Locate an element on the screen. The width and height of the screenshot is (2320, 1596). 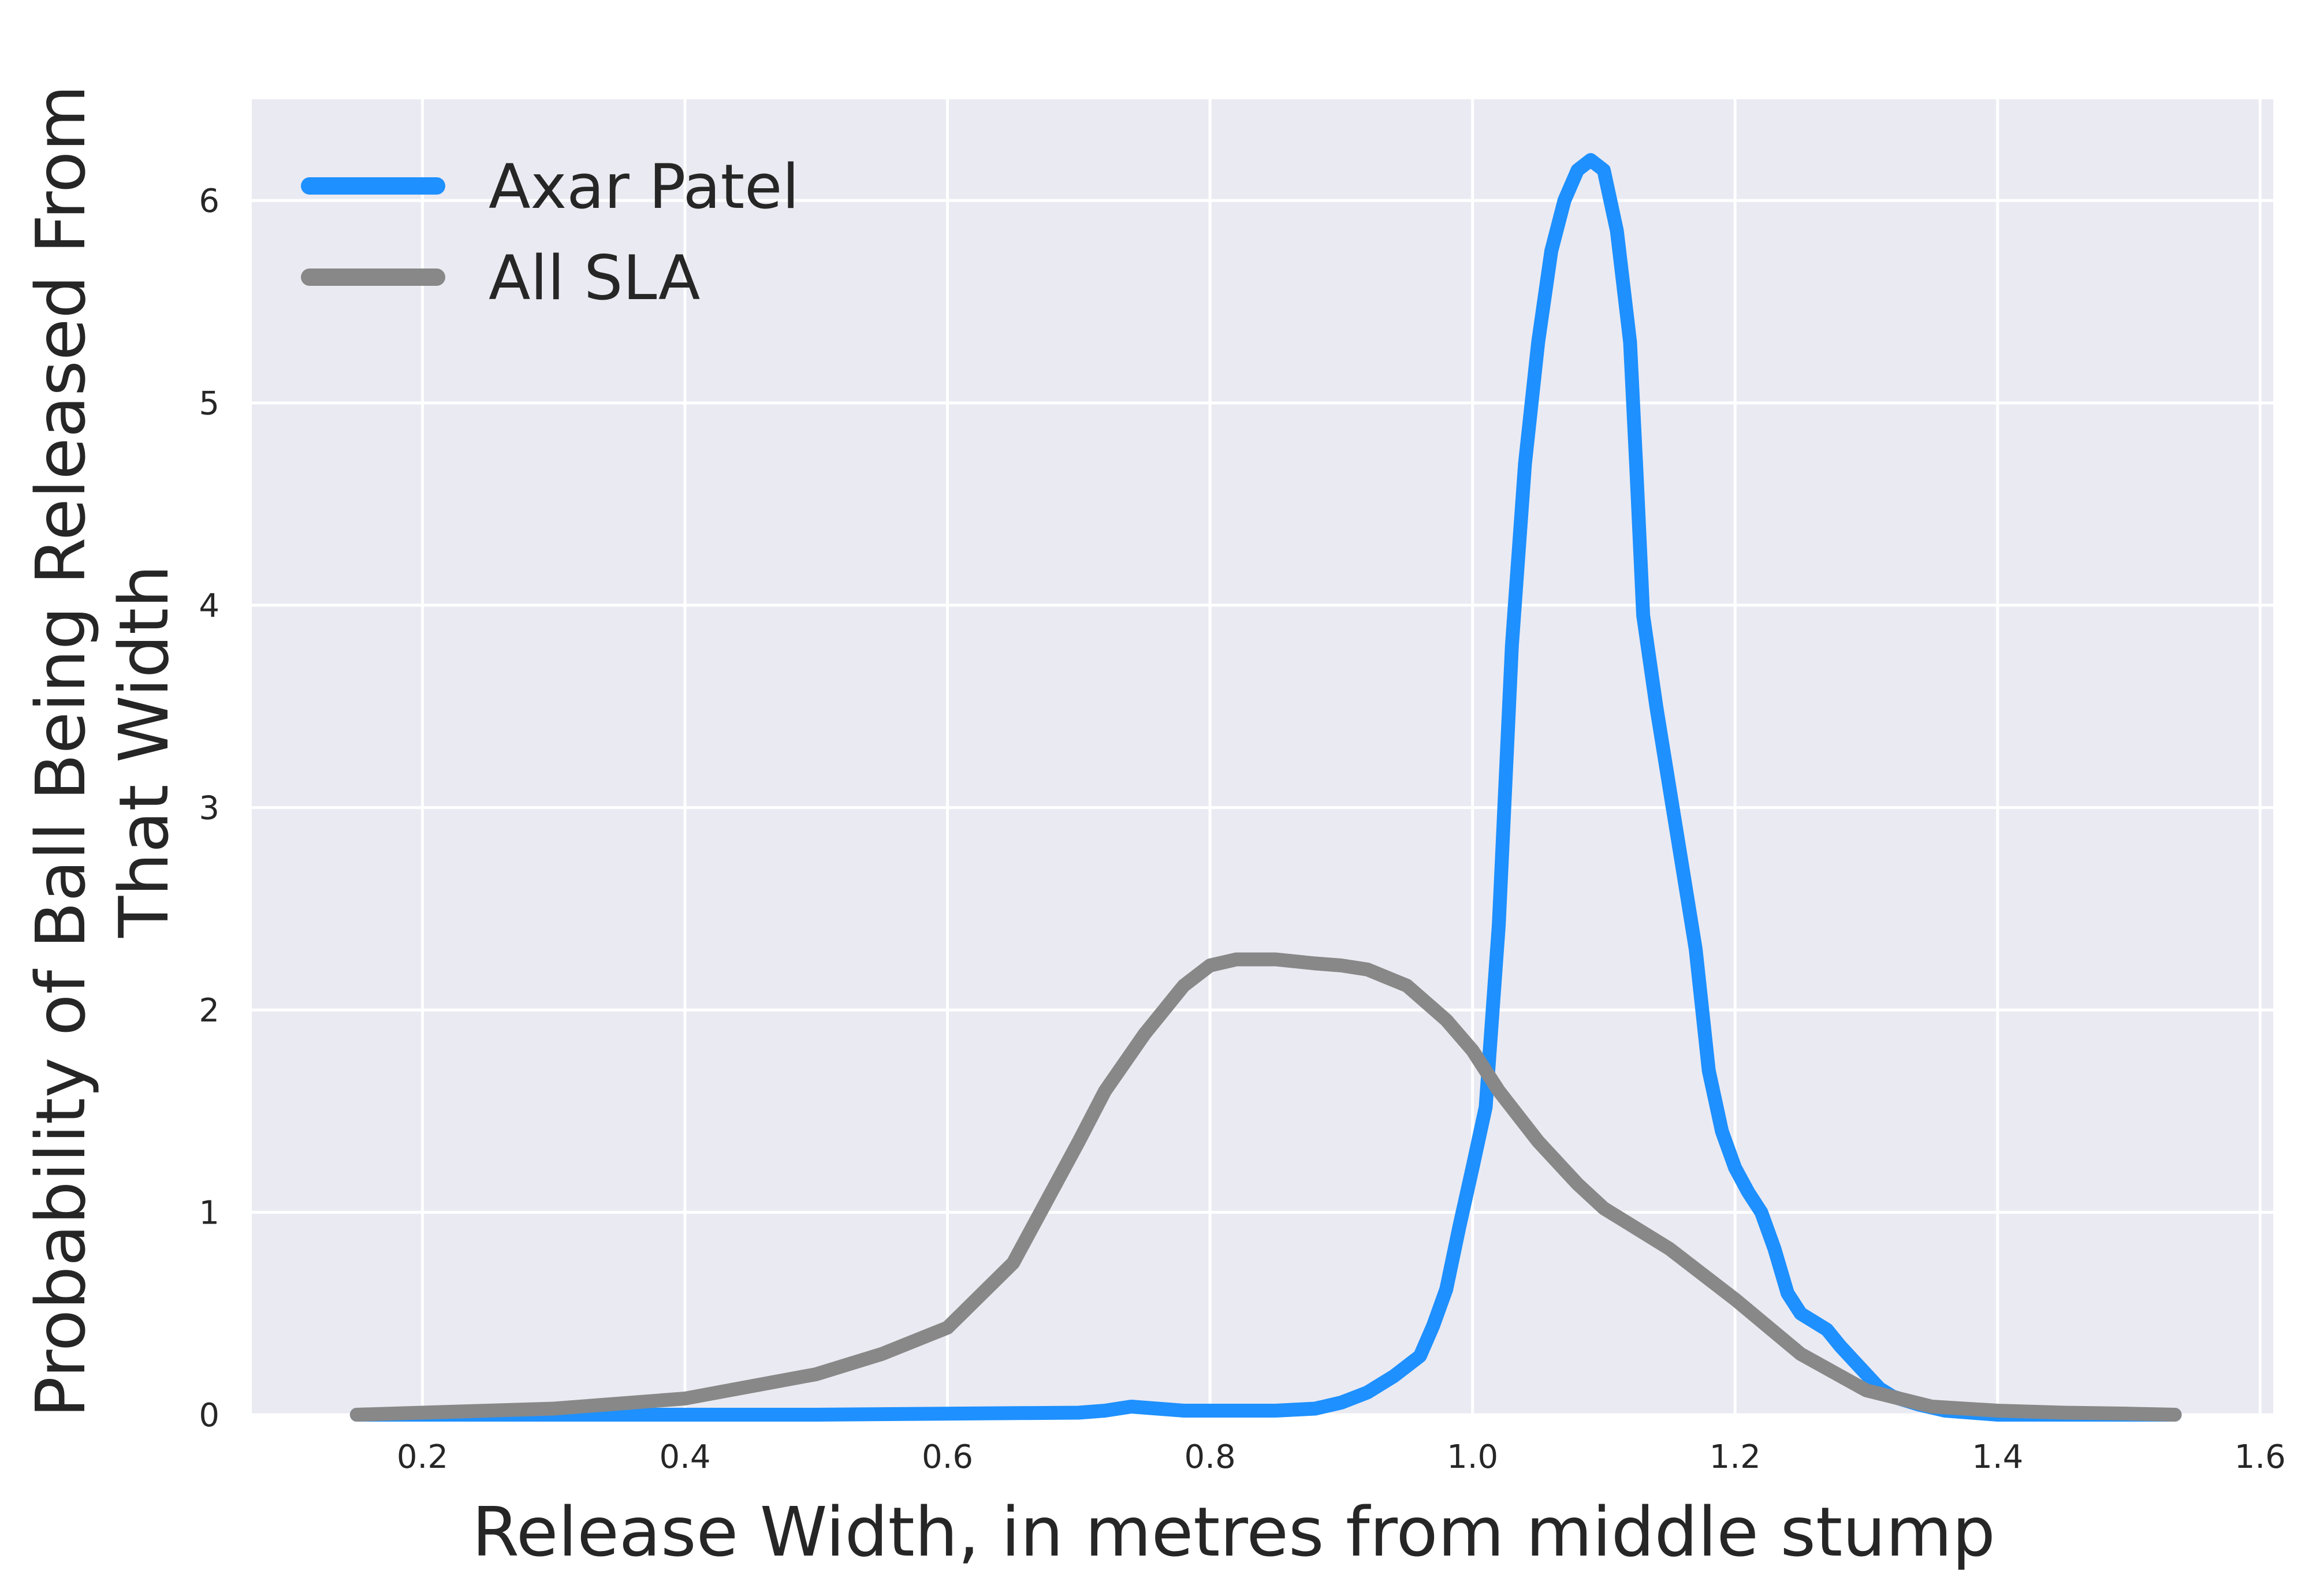
y-tick-label: 3 is located at coordinates (209, 809).